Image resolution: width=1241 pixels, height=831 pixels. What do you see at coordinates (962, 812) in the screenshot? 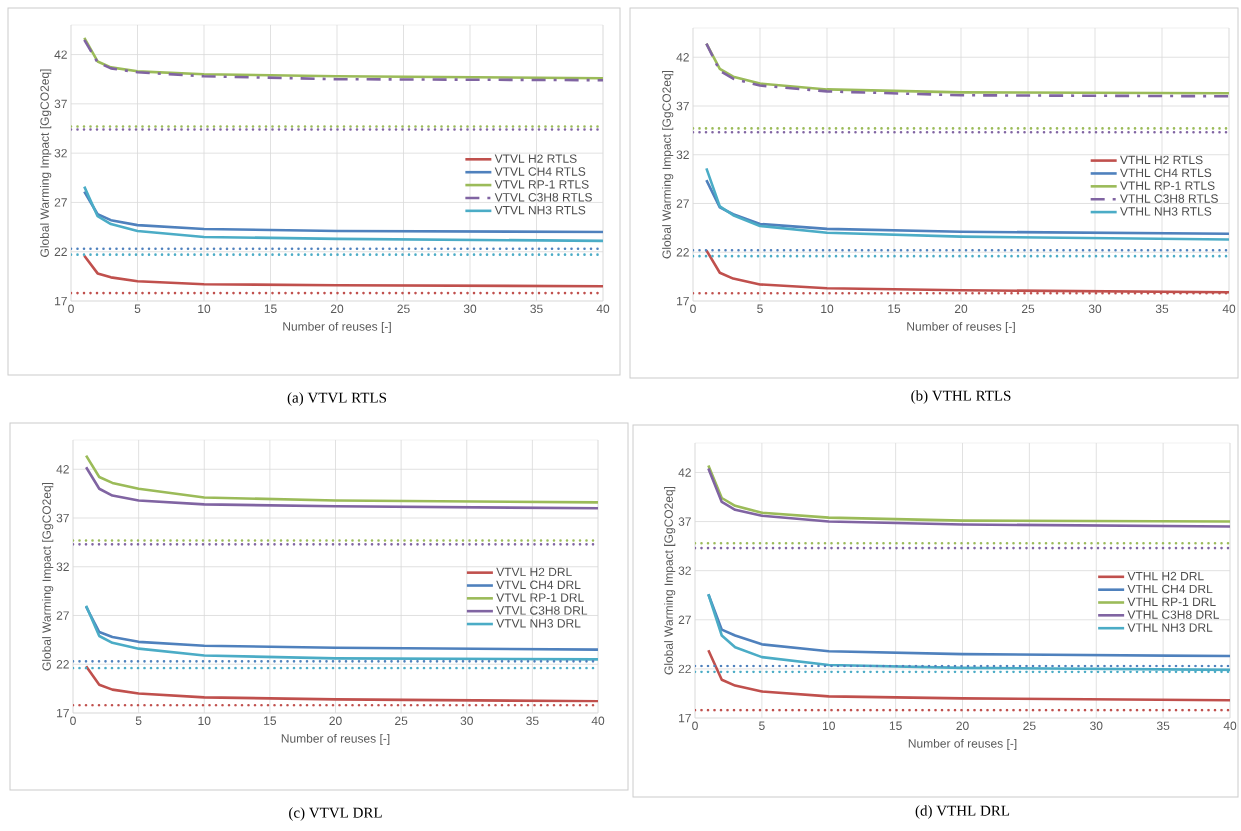
I see `text: (d) VTHL DRL` at bounding box center [962, 812].